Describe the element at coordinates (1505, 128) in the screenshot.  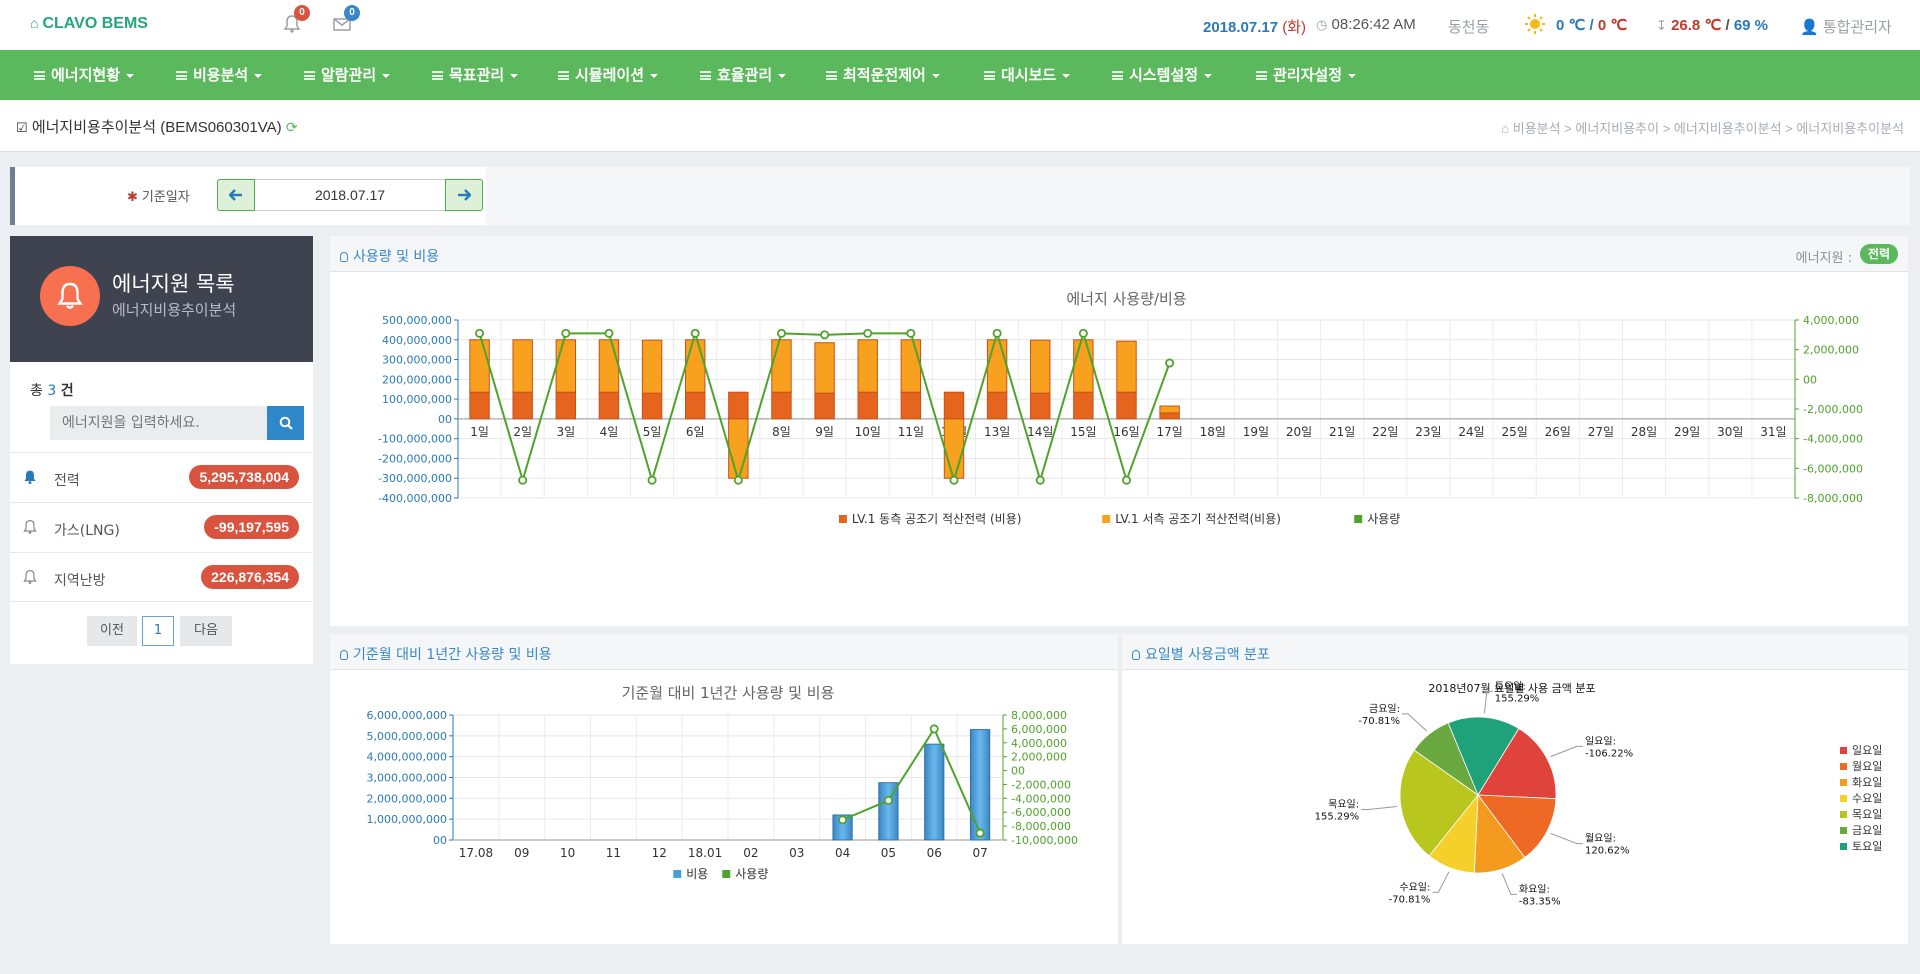
I see `home-icon: ⌂` at that location.